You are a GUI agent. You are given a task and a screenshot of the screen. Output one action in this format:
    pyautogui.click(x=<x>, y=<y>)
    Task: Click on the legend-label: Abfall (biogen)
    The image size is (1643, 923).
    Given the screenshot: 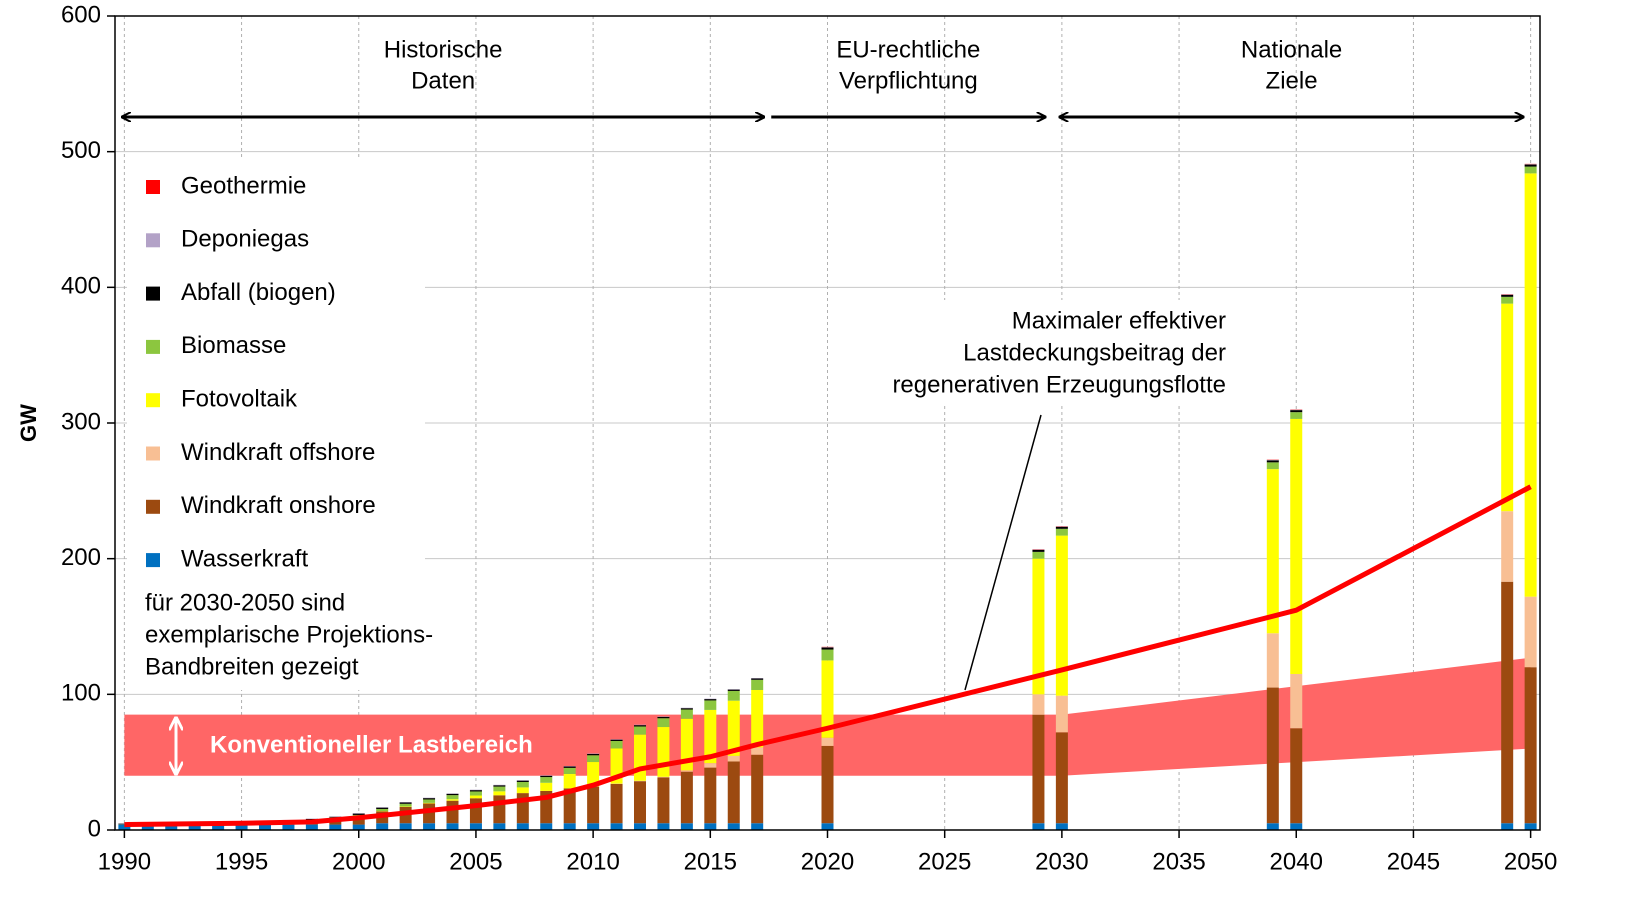 What is the action you would take?
    pyautogui.click(x=258, y=292)
    